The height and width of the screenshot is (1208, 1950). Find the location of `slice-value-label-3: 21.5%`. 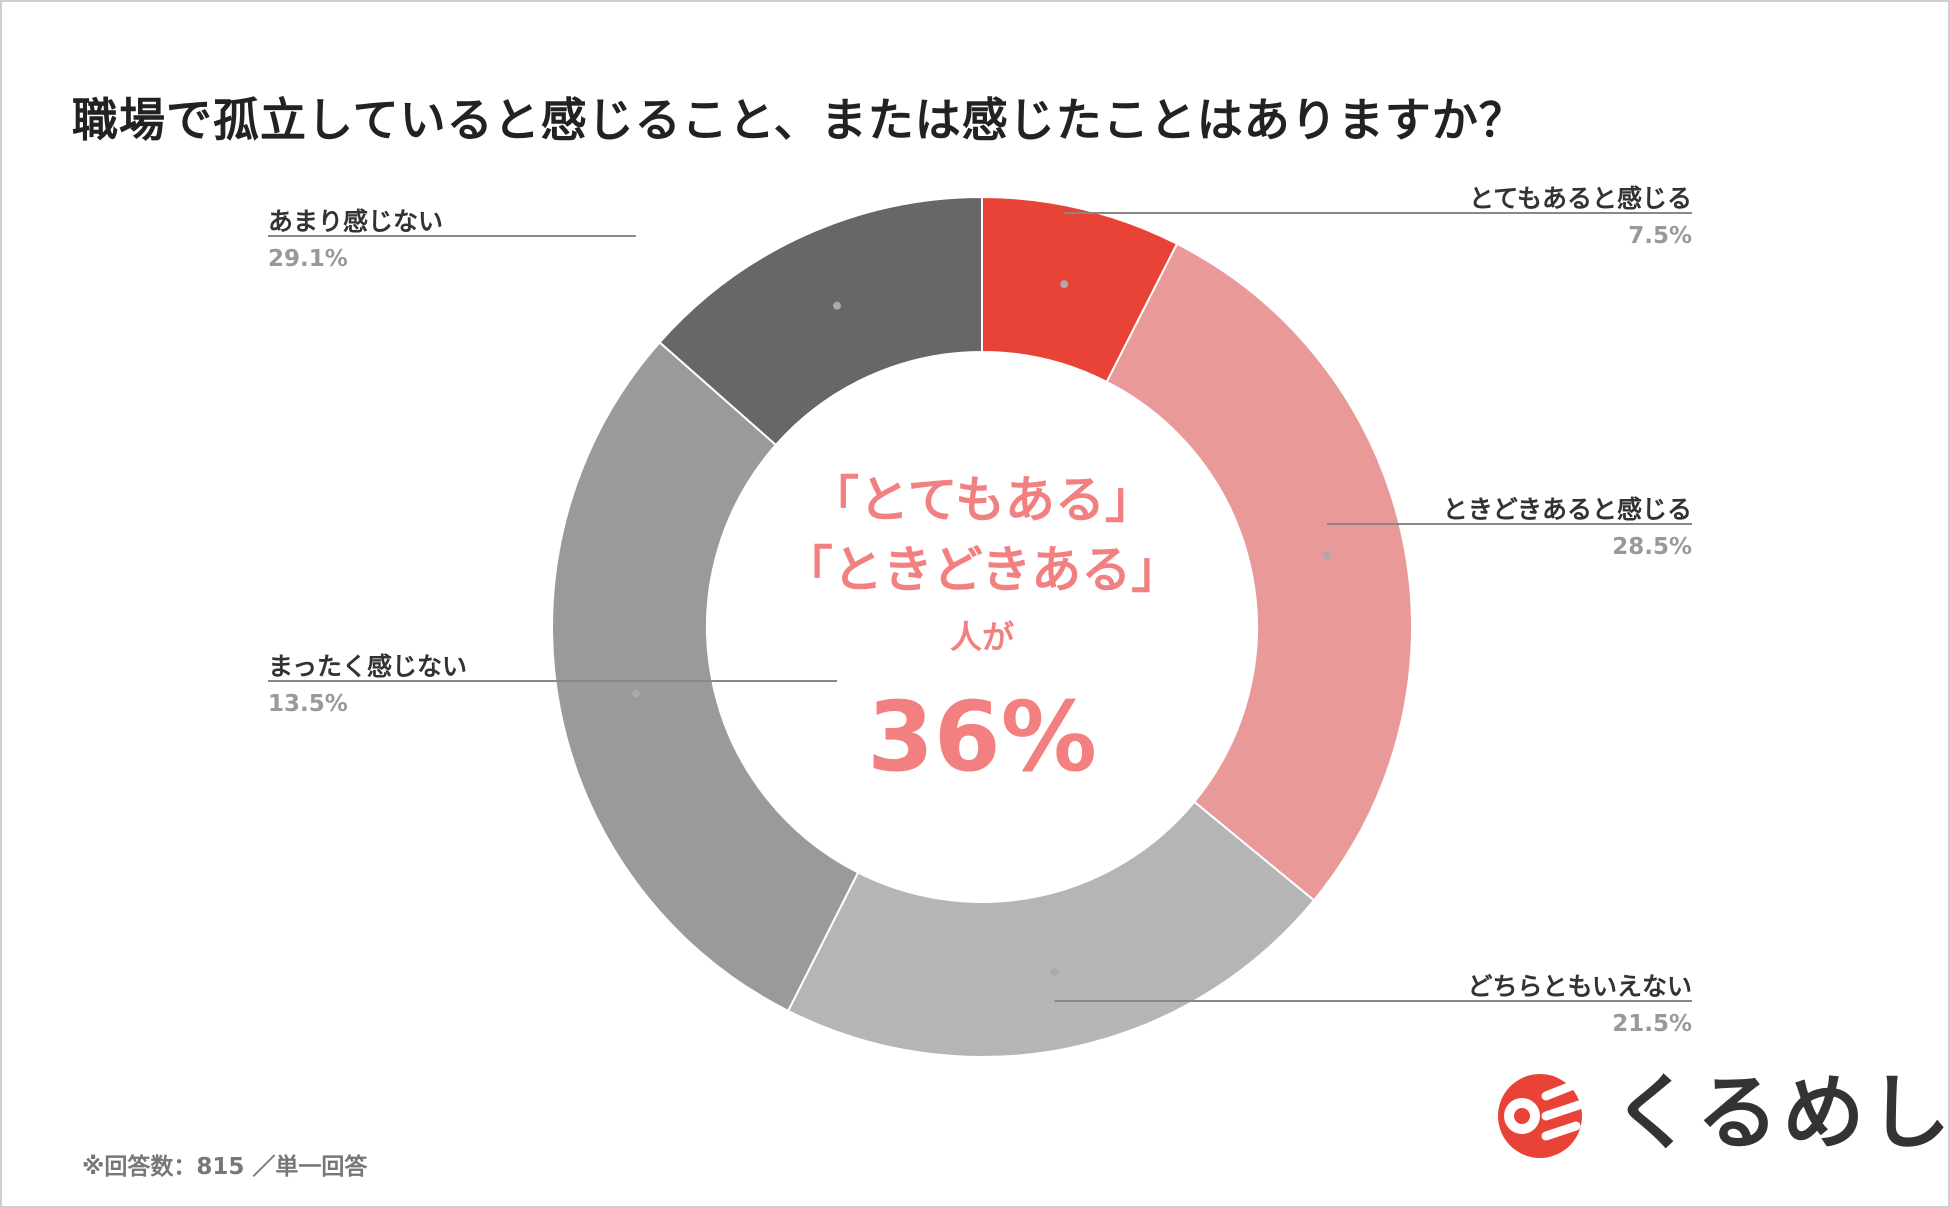

slice-value-label-3: 21.5% is located at coordinates (1652, 1024).